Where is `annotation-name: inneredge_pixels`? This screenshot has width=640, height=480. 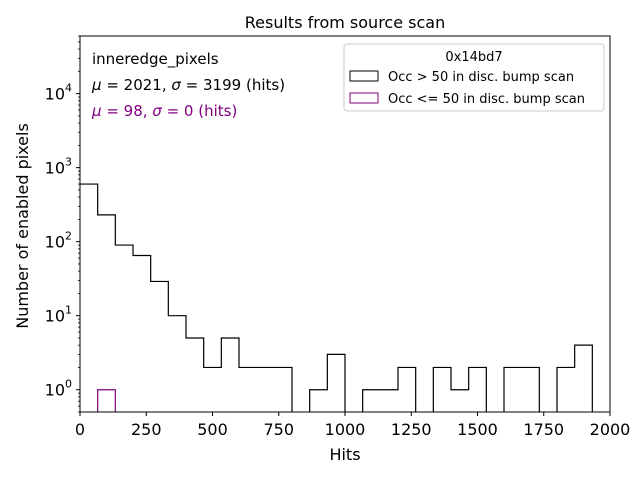
annotation-name: inneredge_pixels is located at coordinates (155, 59).